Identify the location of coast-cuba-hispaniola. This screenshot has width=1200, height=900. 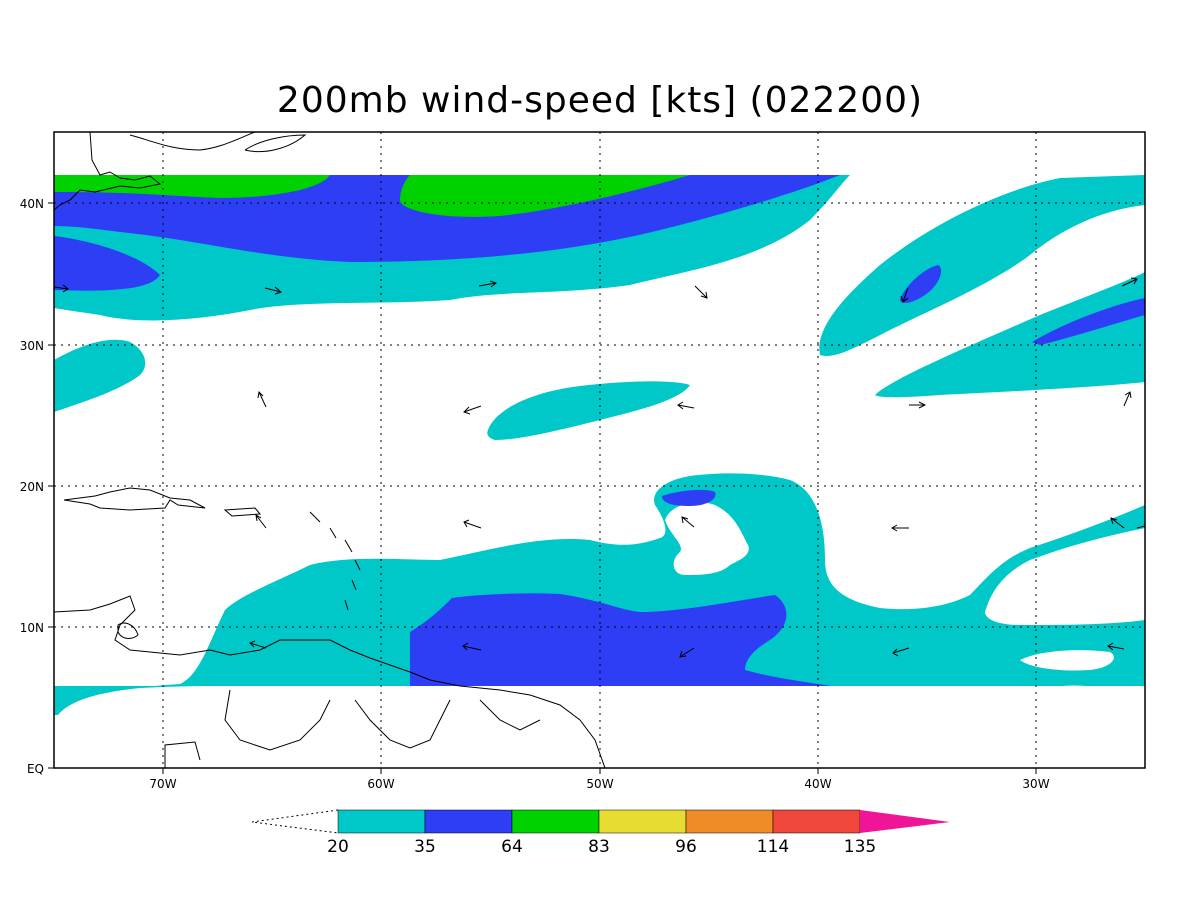
(134, 499).